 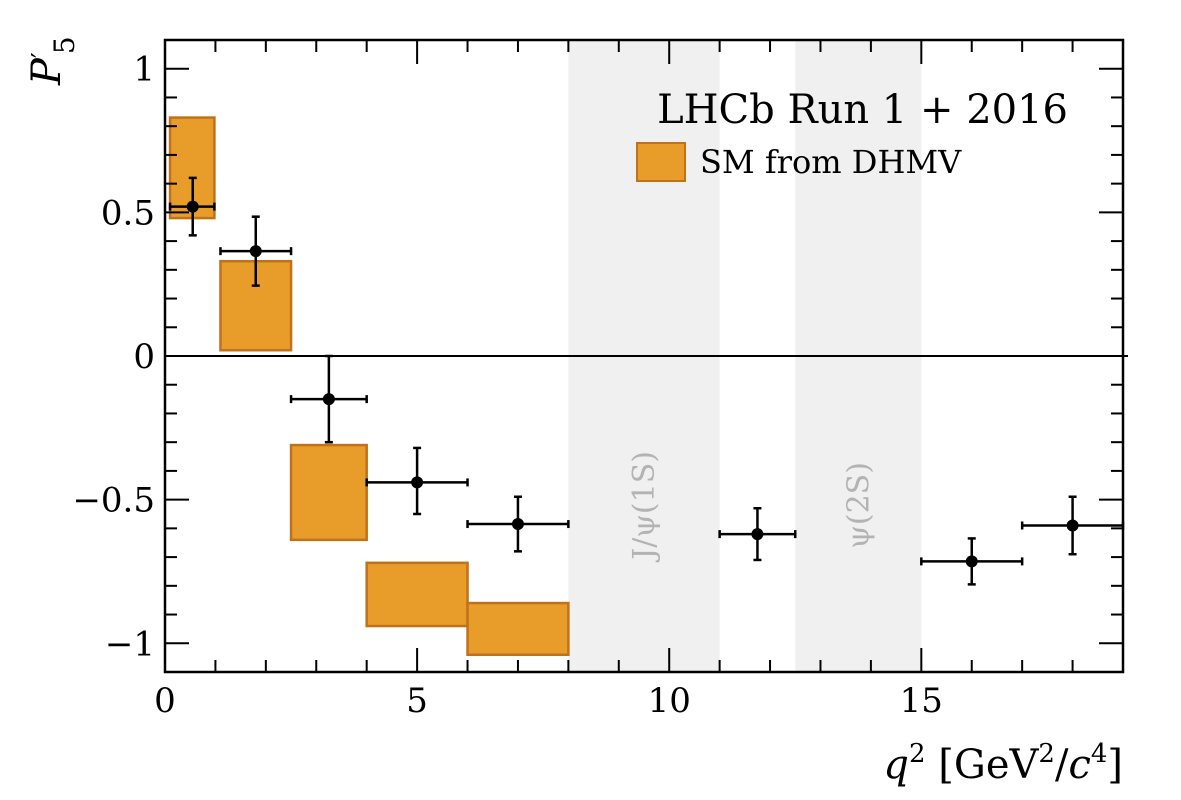 What do you see at coordinates (165, 701) in the screenshot?
I see `x-tick-label: 0` at bounding box center [165, 701].